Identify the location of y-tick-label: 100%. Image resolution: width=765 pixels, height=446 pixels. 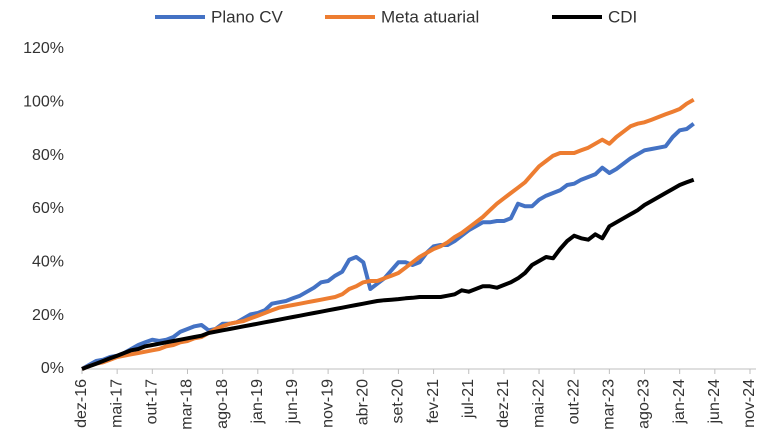
(43, 102).